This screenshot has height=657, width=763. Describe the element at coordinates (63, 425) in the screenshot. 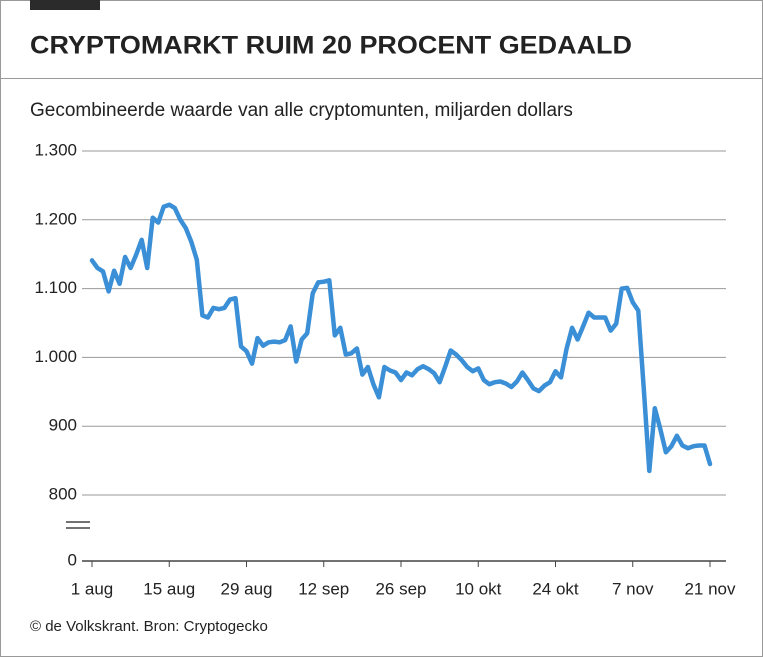

I see `y-tick-label: 900` at that location.